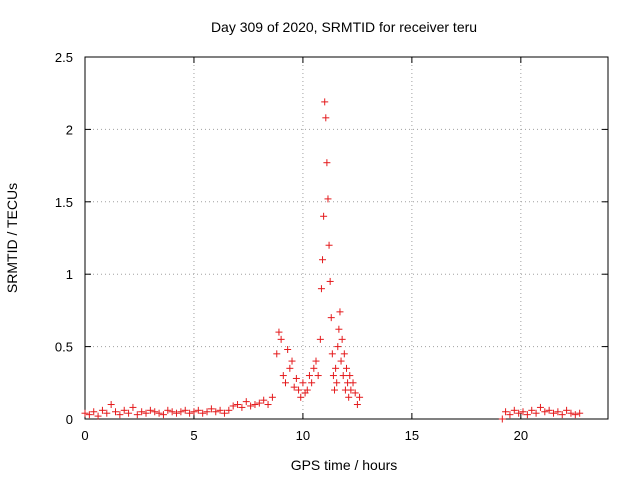  Describe the element at coordinates (69, 129) in the screenshot. I see `y-tick-label: 2` at that location.